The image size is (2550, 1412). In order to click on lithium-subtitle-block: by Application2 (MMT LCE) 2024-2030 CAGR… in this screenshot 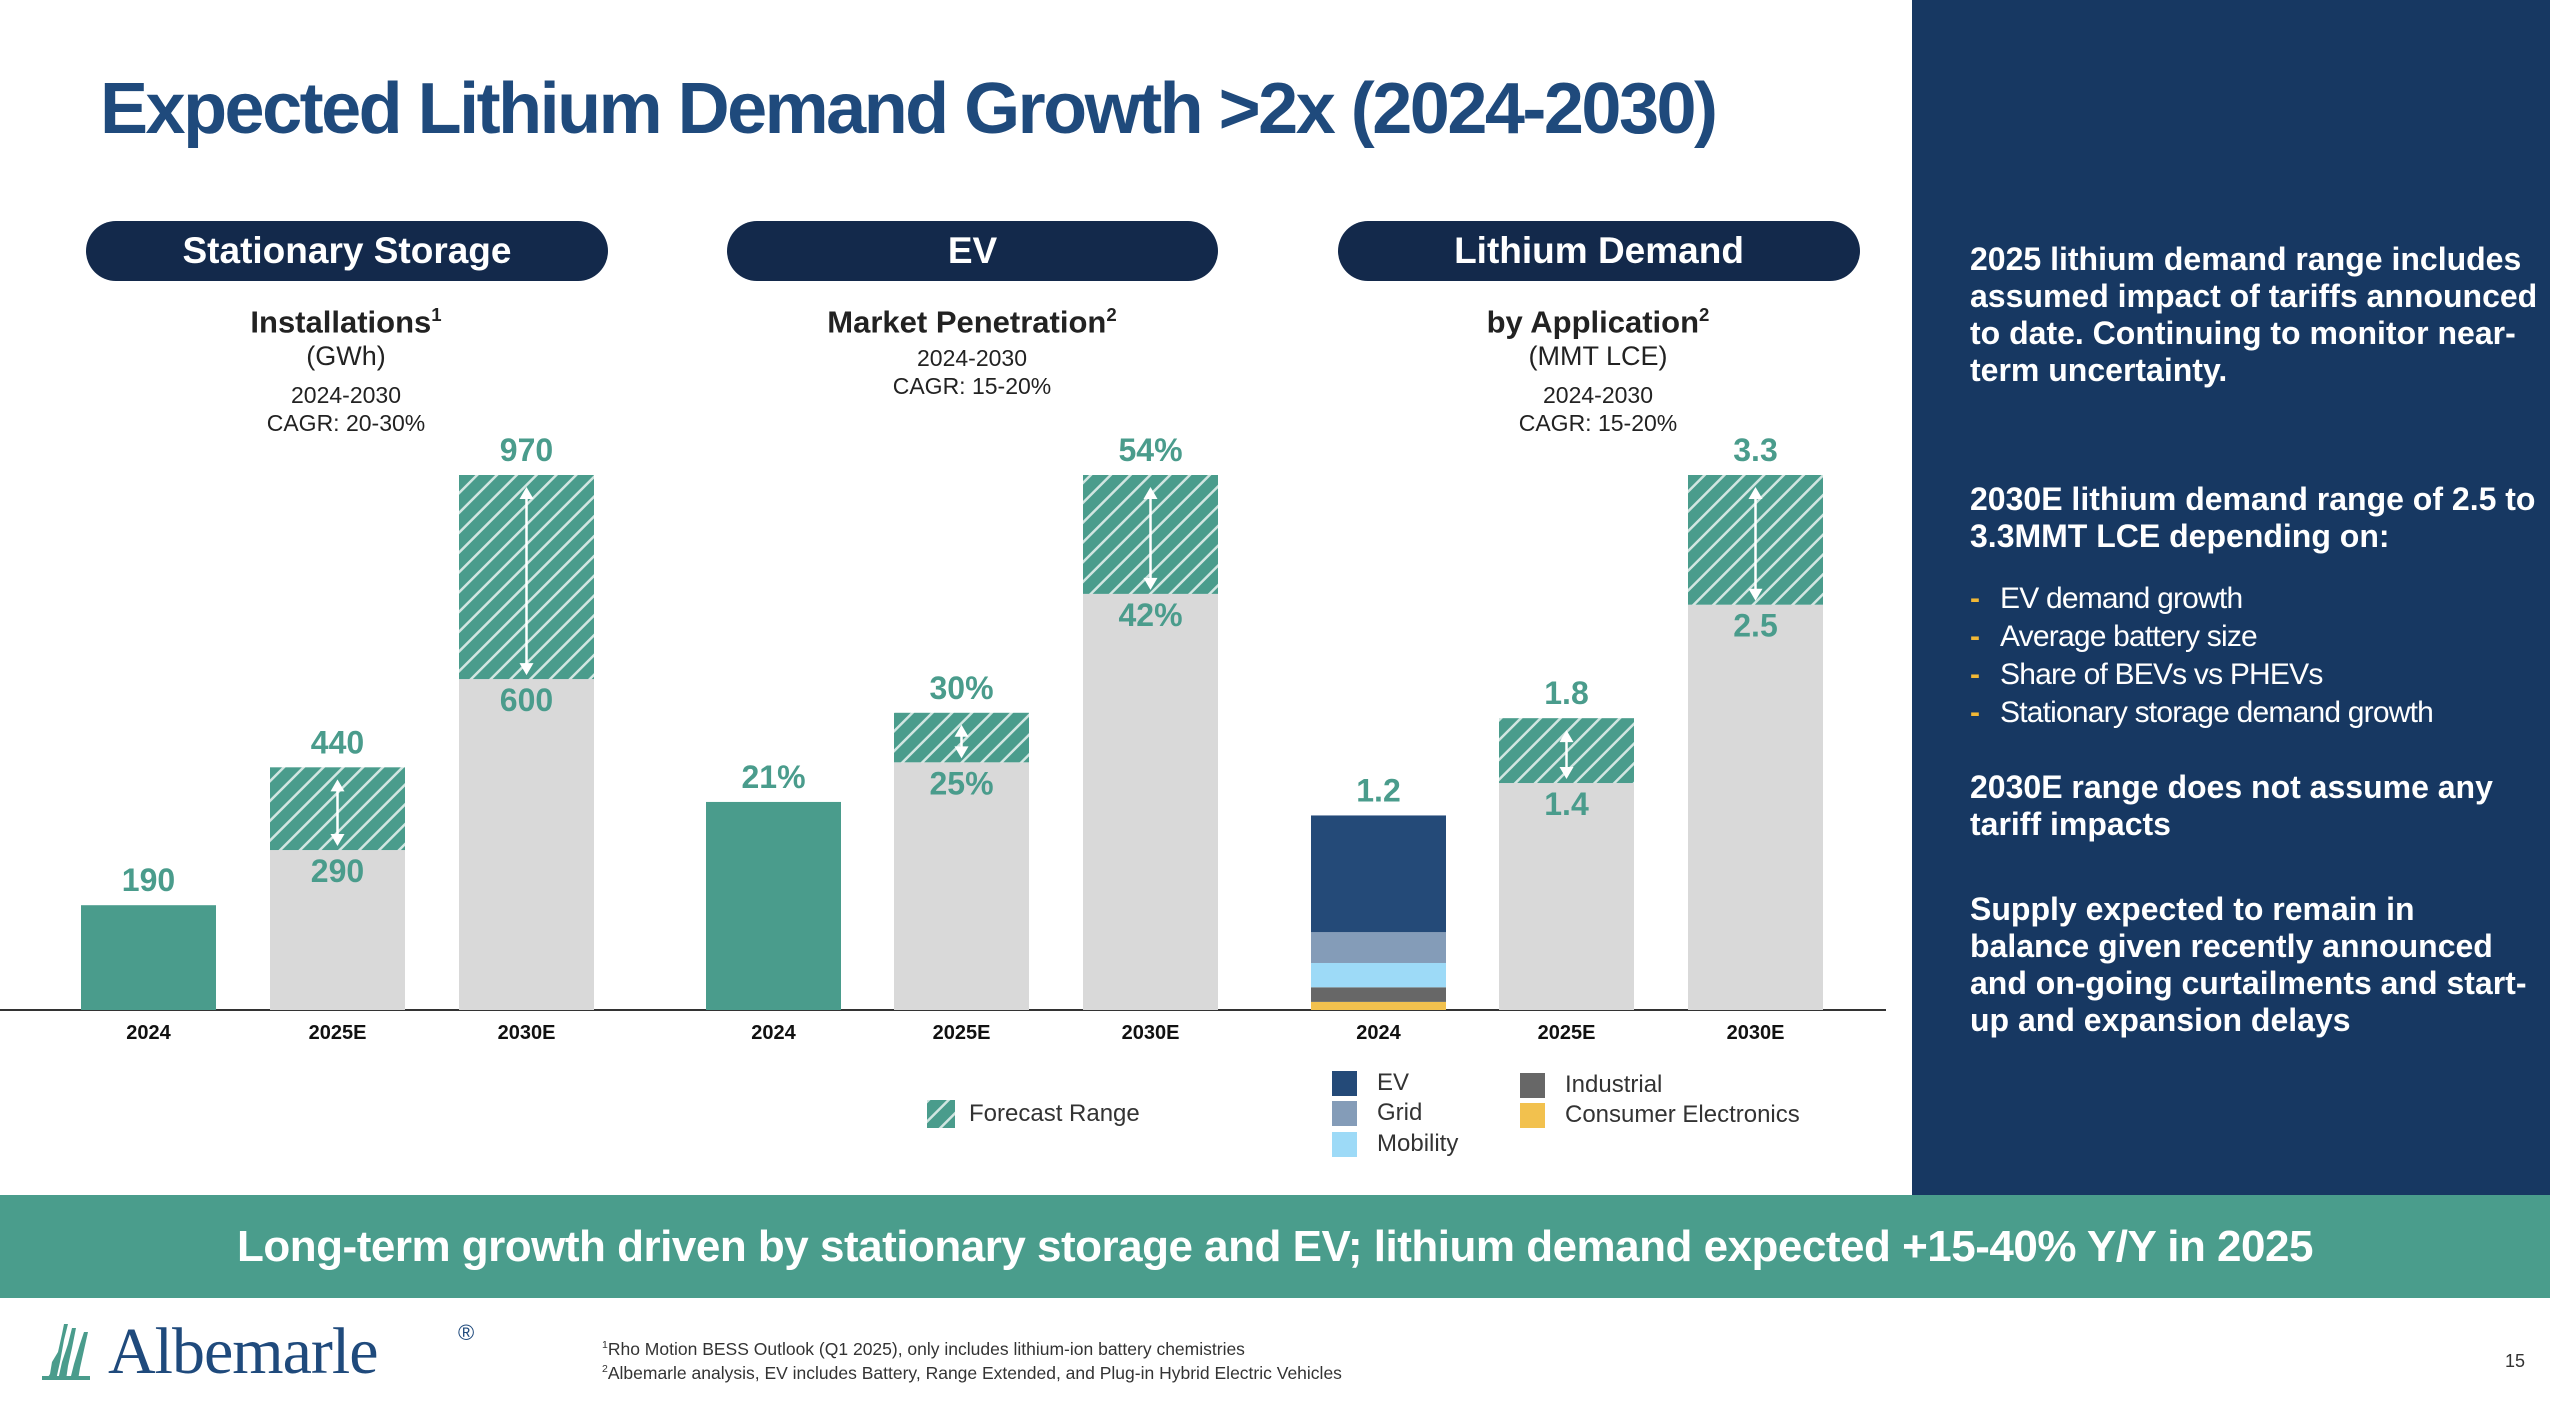, I will do `click(1598, 370)`.